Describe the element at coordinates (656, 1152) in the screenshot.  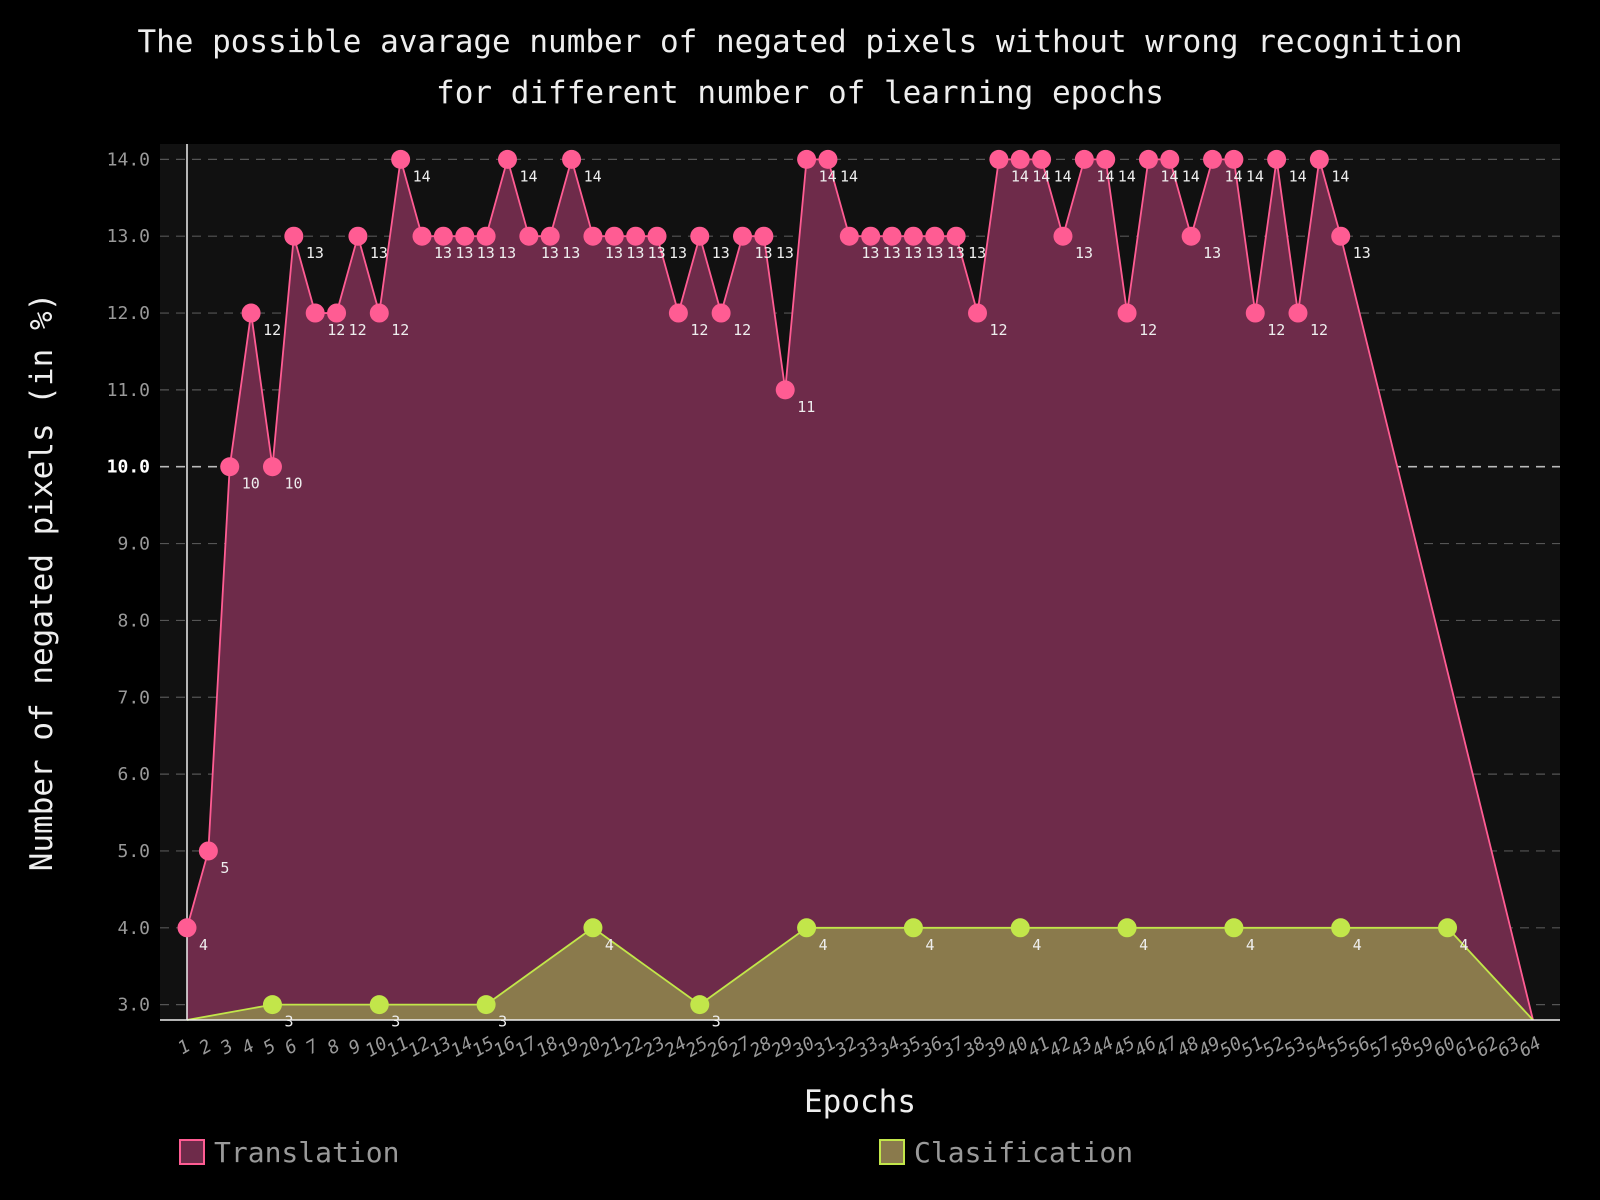
I see `legend: Translation Clasification` at that location.